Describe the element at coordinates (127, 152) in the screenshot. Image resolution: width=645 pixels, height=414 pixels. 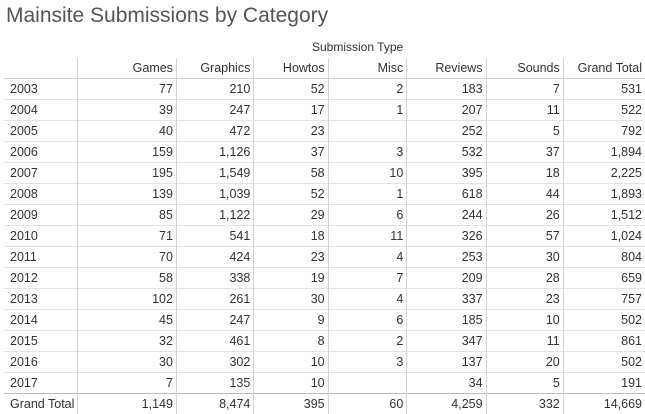
I see `table-cell: 159` at that location.